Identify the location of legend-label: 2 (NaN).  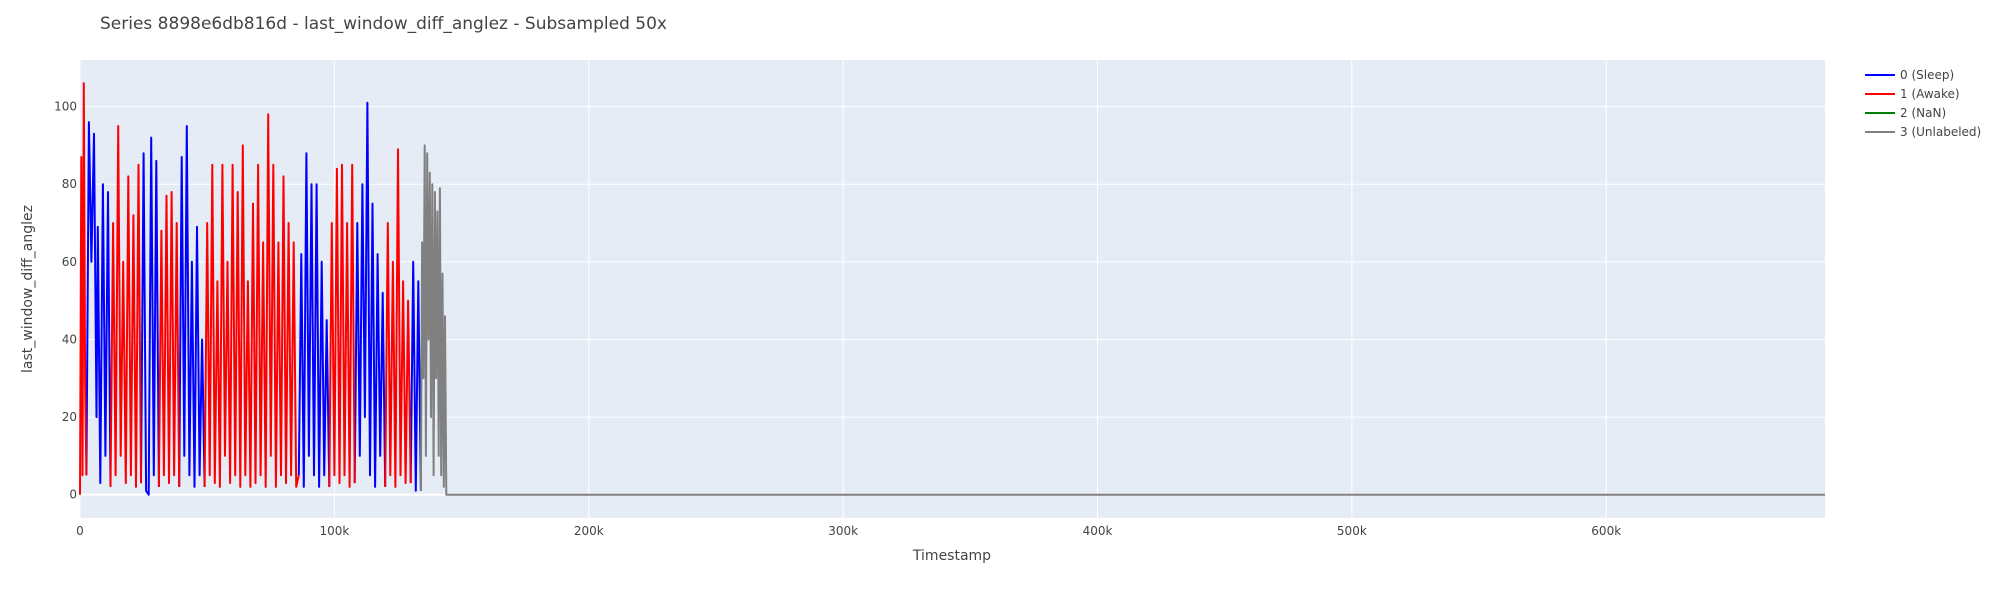
(1923, 113).